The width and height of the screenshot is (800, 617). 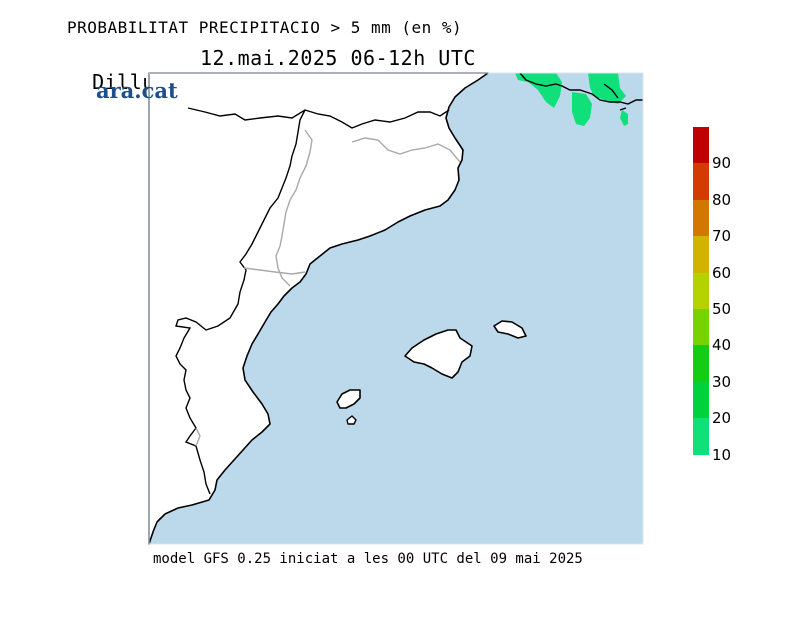 I want to click on island-mallorca, so click(x=438, y=354).